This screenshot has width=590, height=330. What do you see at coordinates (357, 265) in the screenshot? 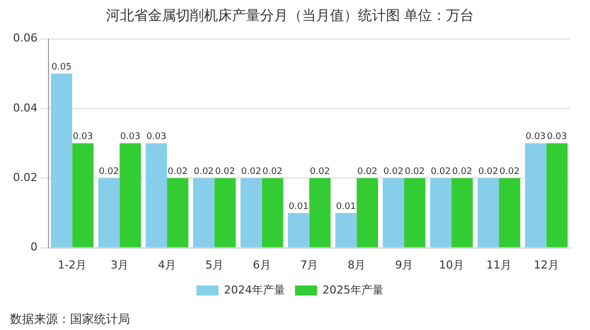
I see `x-tick-label: 8月` at bounding box center [357, 265].